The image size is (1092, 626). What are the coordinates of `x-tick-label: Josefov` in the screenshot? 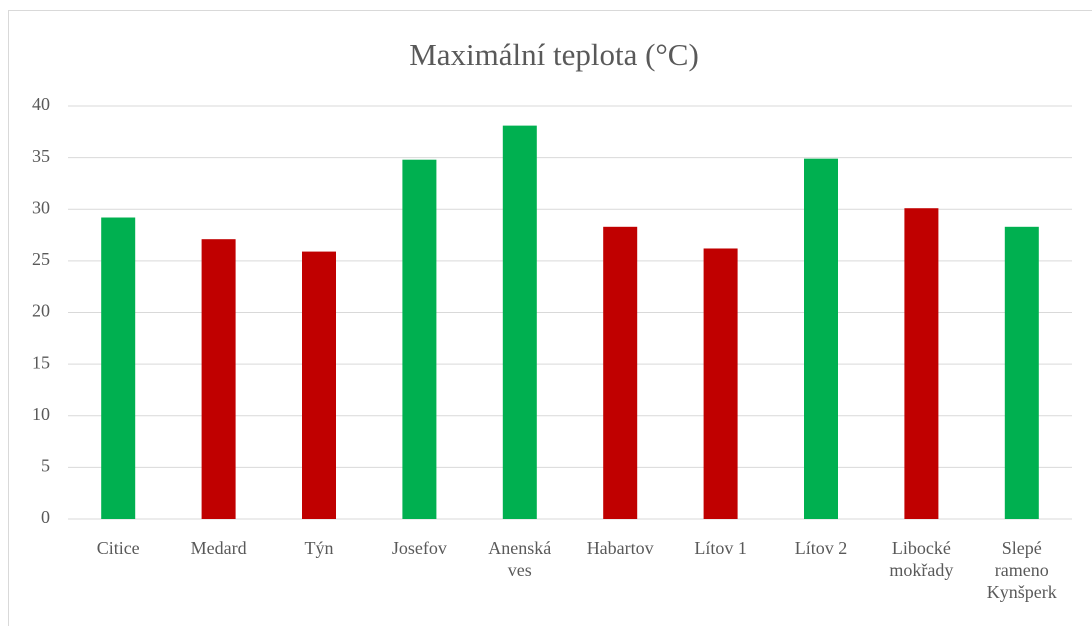 It's located at (419, 548).